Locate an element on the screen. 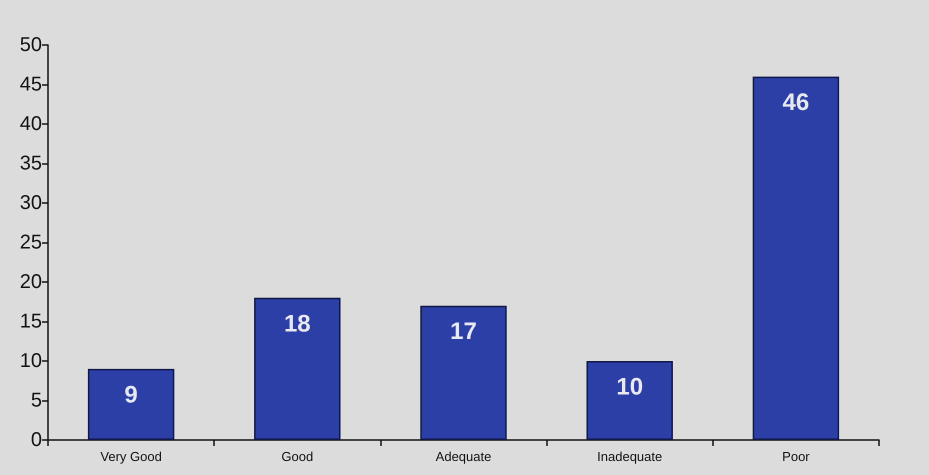  data-label: 17 is located at coordinates (463, 332).